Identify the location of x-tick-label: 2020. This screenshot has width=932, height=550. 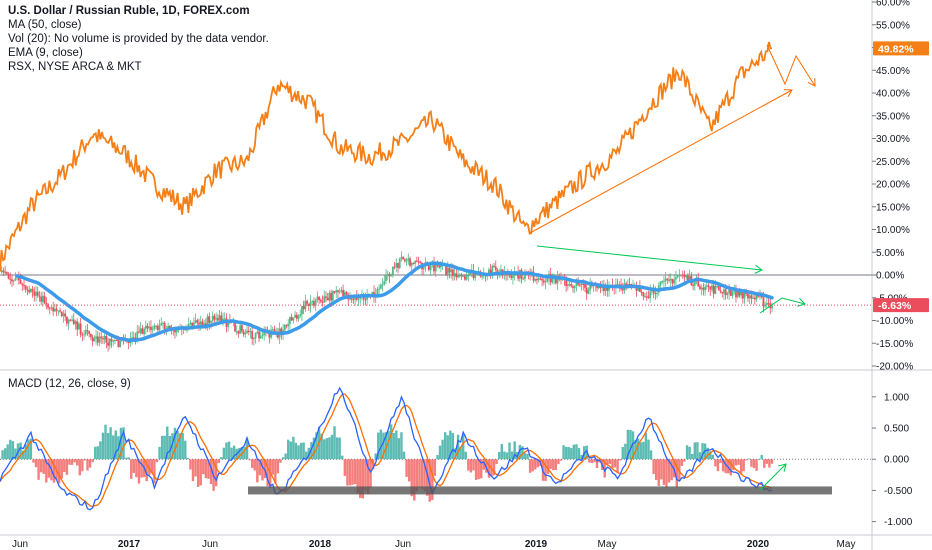
(758, 544).